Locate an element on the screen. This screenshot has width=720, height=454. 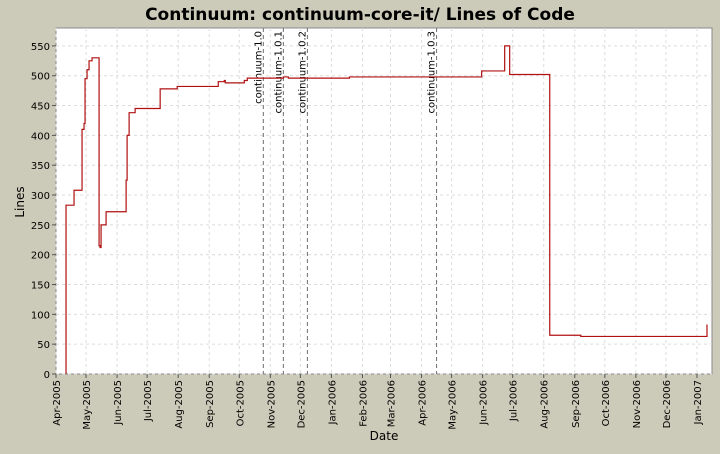
x-tick-label: Oct-2006 is located at coordinates (606, 403).